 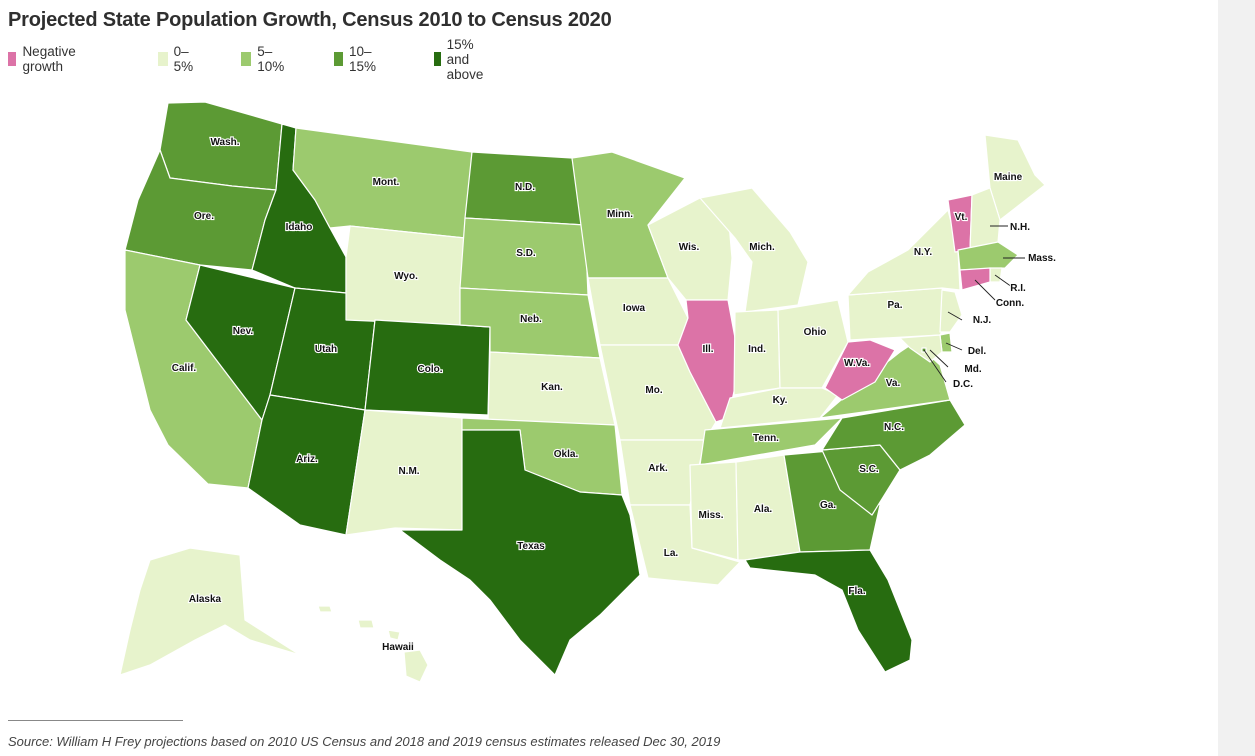 I want to click on legend-item-15-plus: 15% and above, so click(x=462, y=59).